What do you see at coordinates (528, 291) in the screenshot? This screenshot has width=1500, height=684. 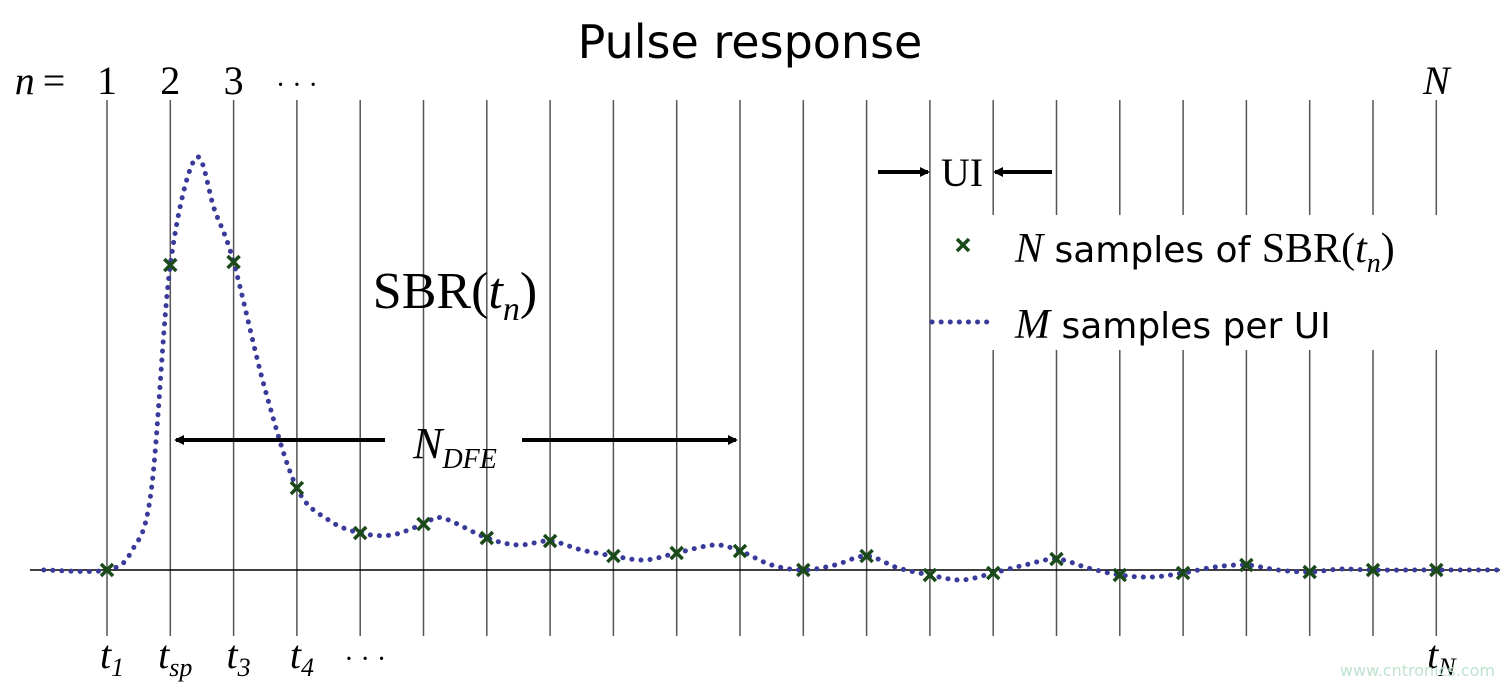 I see `sbr-post: )` at bounding box center [528, 291].